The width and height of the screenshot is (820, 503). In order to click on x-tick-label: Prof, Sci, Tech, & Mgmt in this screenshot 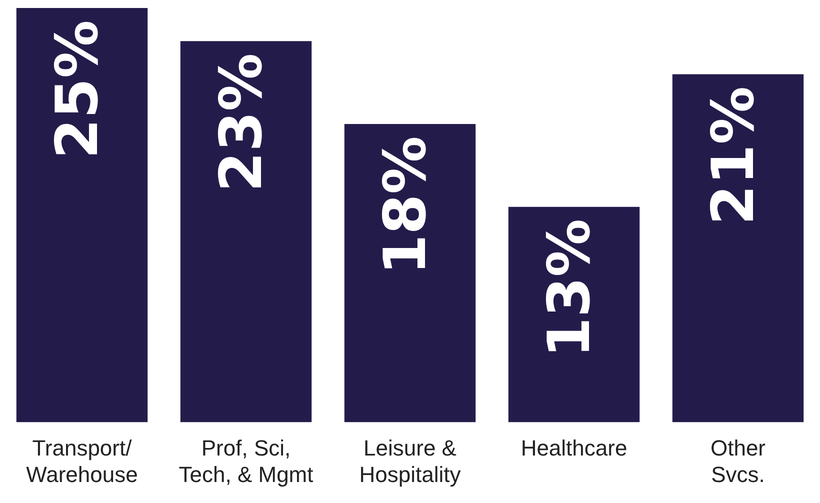, I will do `click(246, 461)`.